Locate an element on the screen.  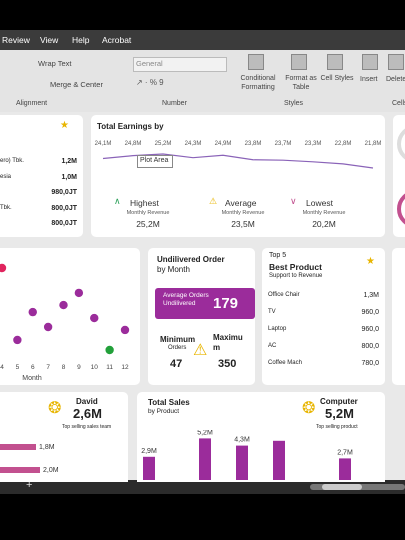
product-value: 800,0 is located at coordinates (370, 346).